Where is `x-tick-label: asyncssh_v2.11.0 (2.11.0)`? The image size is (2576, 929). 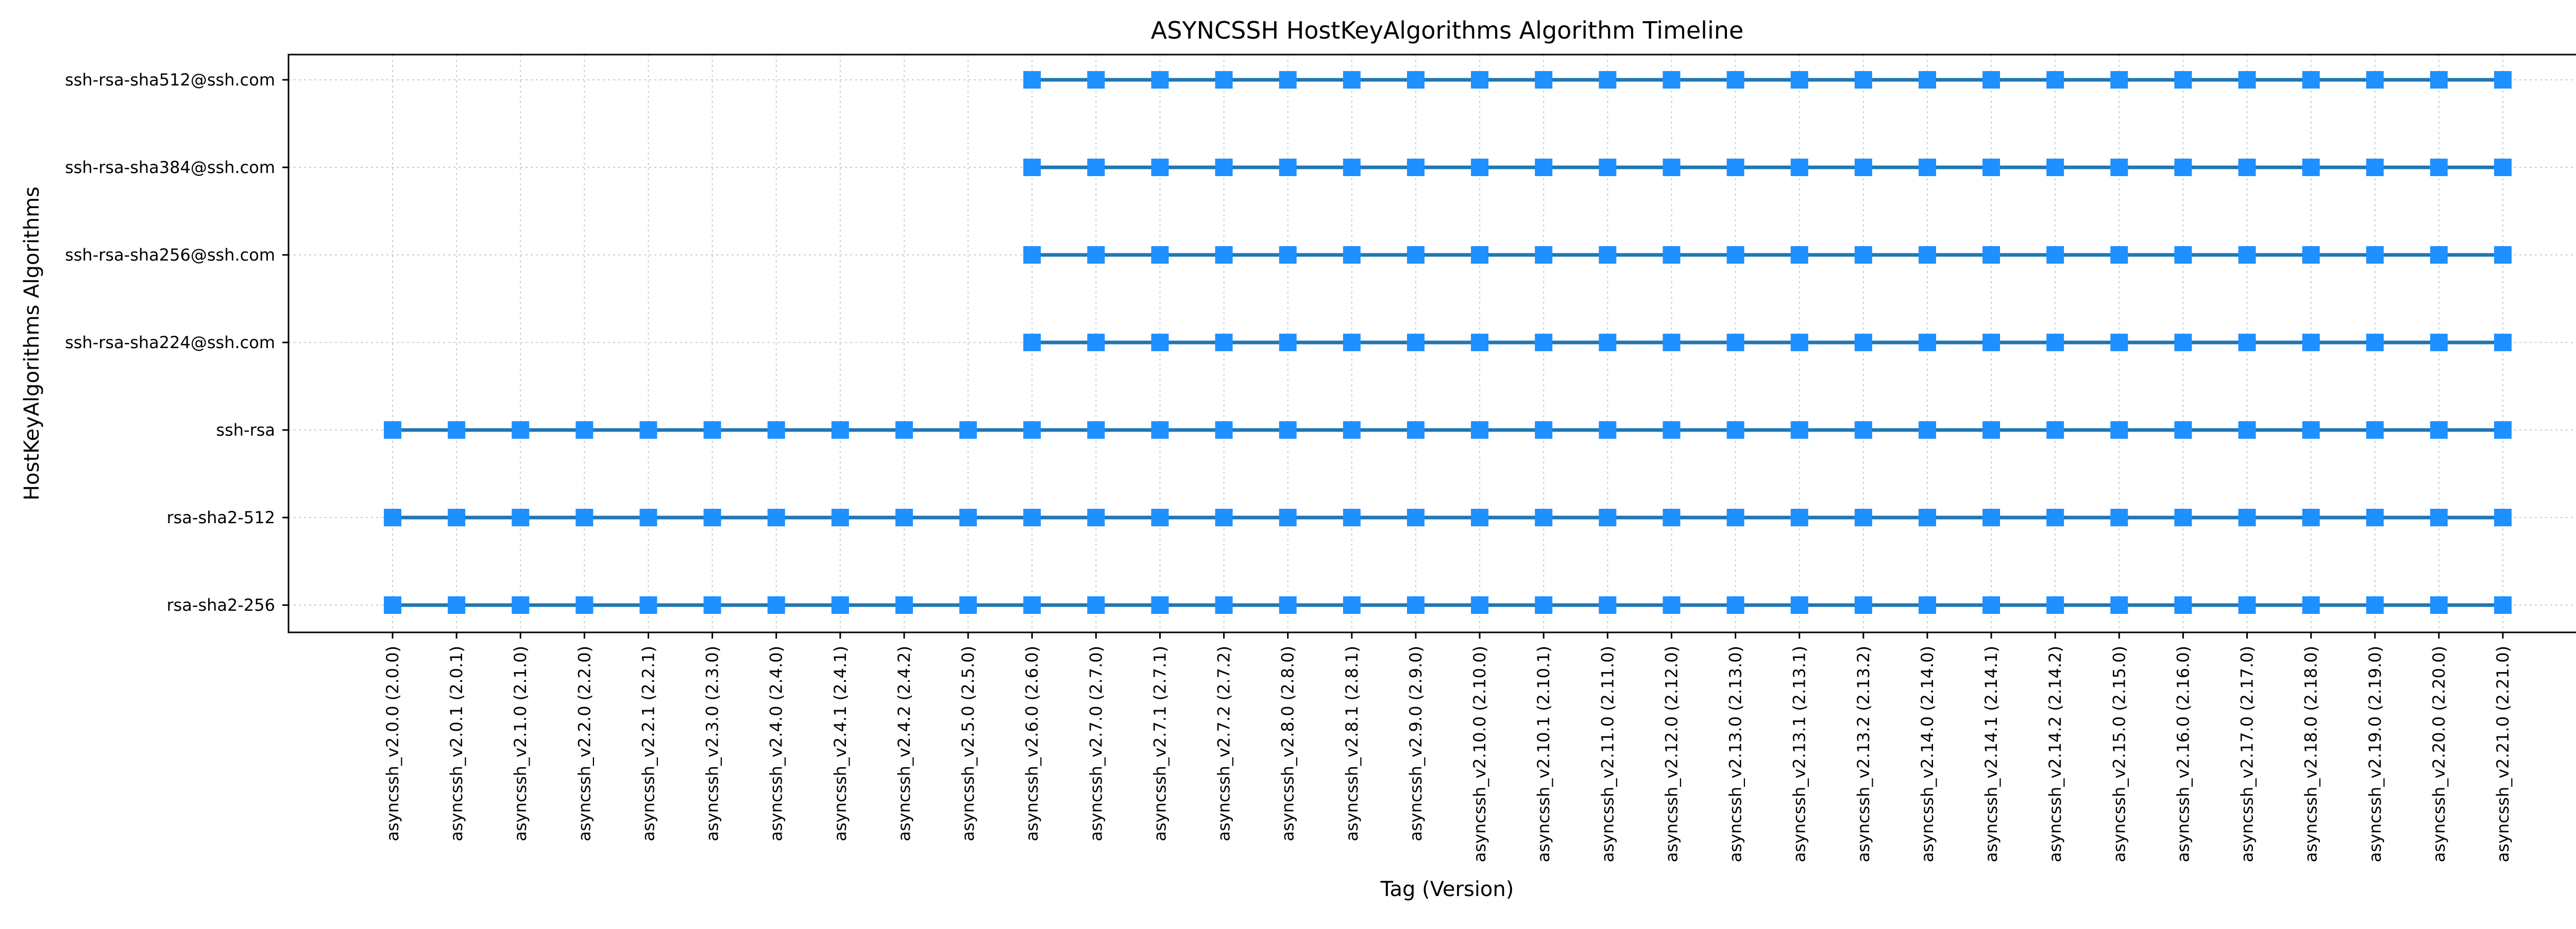
x-tick-label: asyncssh_v2.11.0 (2.11.0) is located at coordinates (1607, 754).